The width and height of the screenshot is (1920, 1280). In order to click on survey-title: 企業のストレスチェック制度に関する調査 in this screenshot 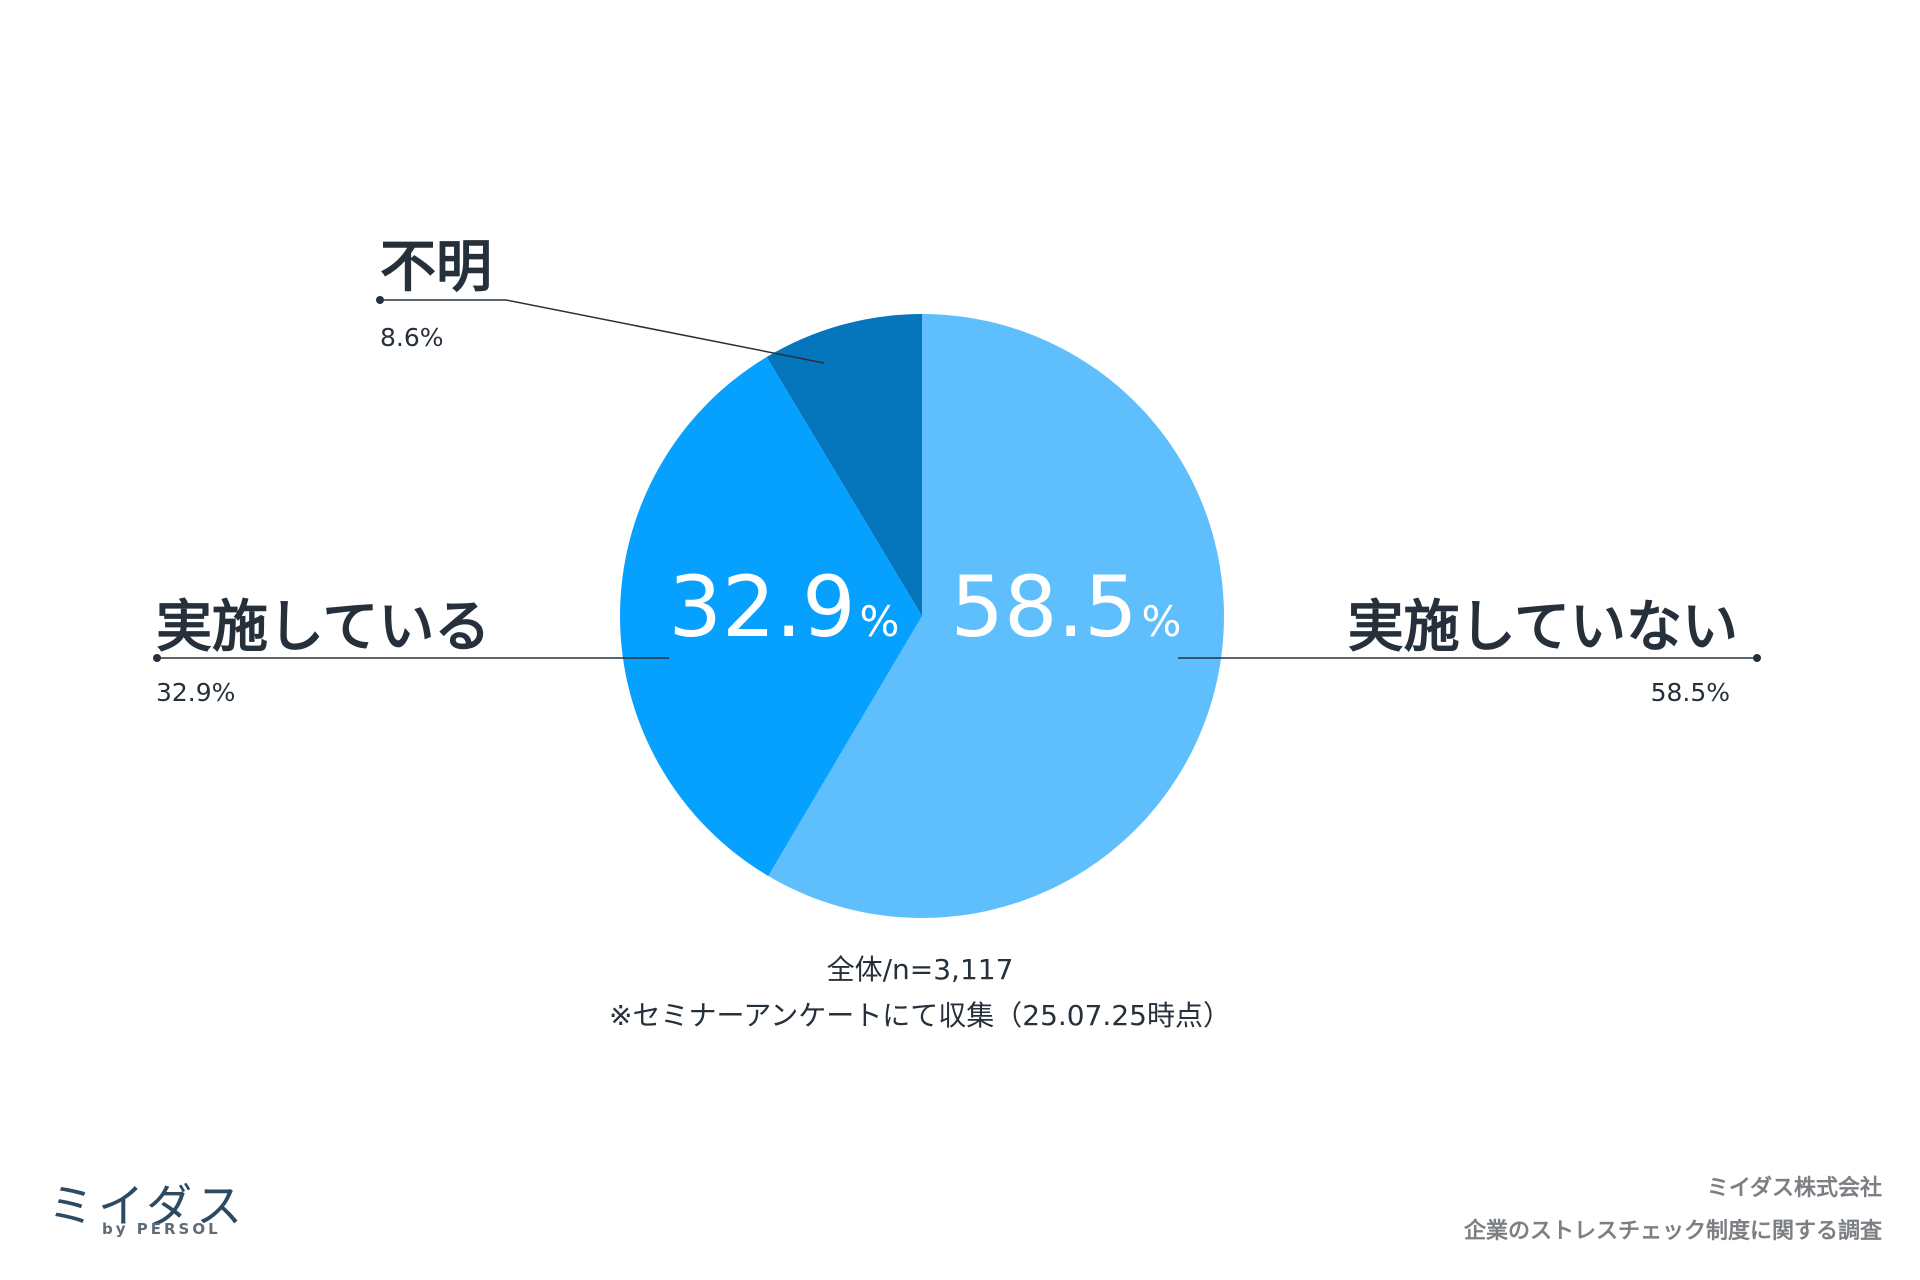, I will do `click(1672, 1231)`.